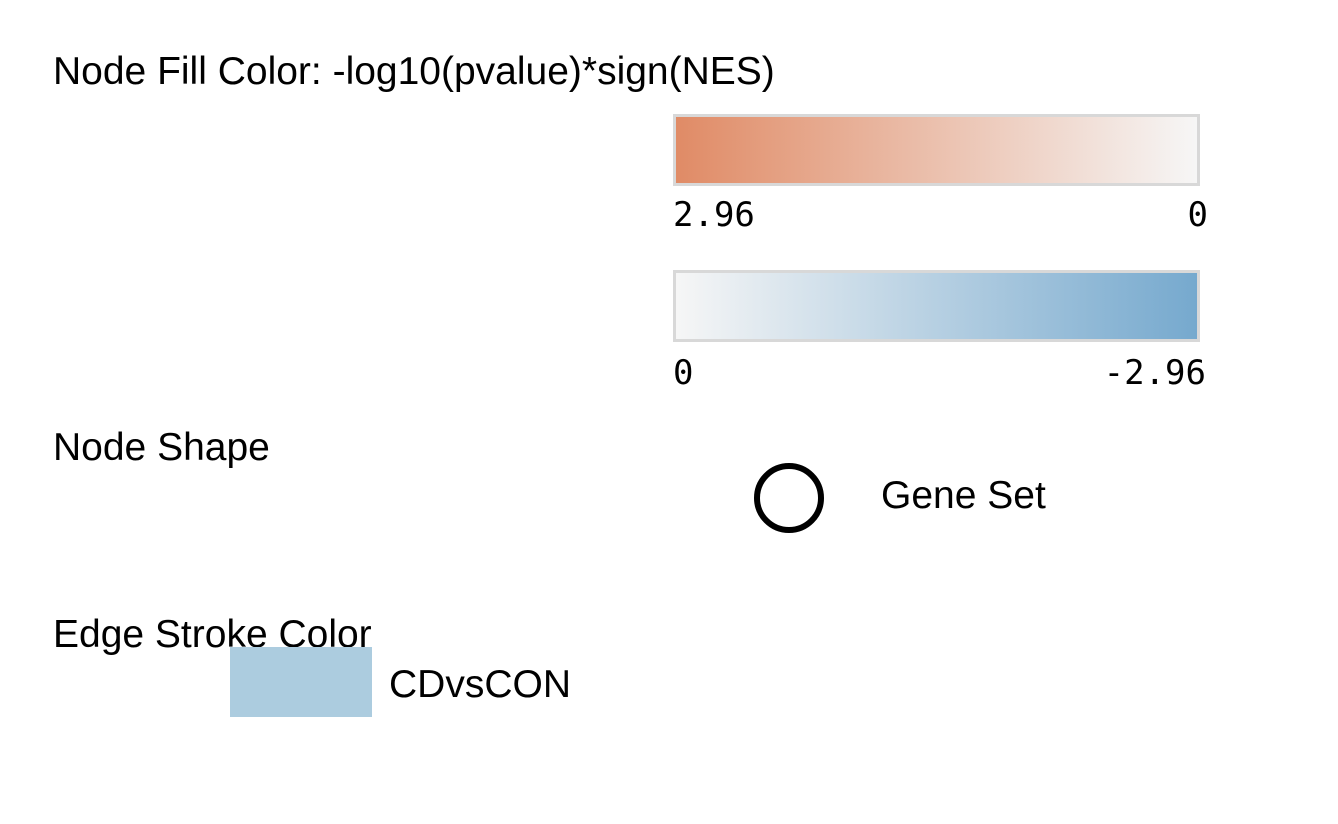 The image size is (1338, 824). Describe the element at coordinates (301, 682) in the screenshot. I see `edge-color-swatch` at that location.